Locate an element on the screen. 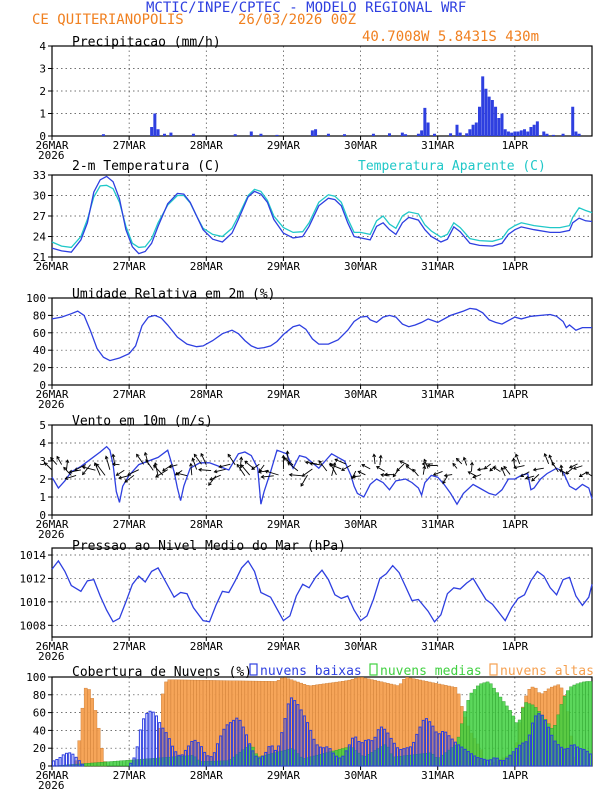 The height and width of the screenshot is (792, 612). legend-label: nuvens altas is located at coordinates (547, 671).